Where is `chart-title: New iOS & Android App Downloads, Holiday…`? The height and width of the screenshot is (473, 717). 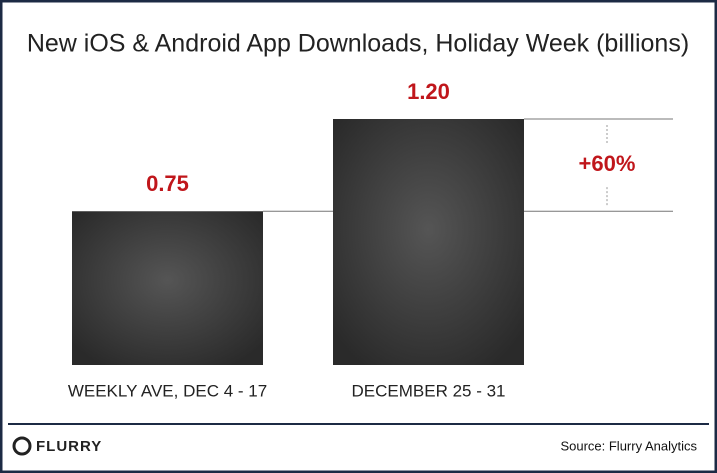
chart-title: New iOS & Android App Downloads, Holiday… is located at coordinates (358, 44).